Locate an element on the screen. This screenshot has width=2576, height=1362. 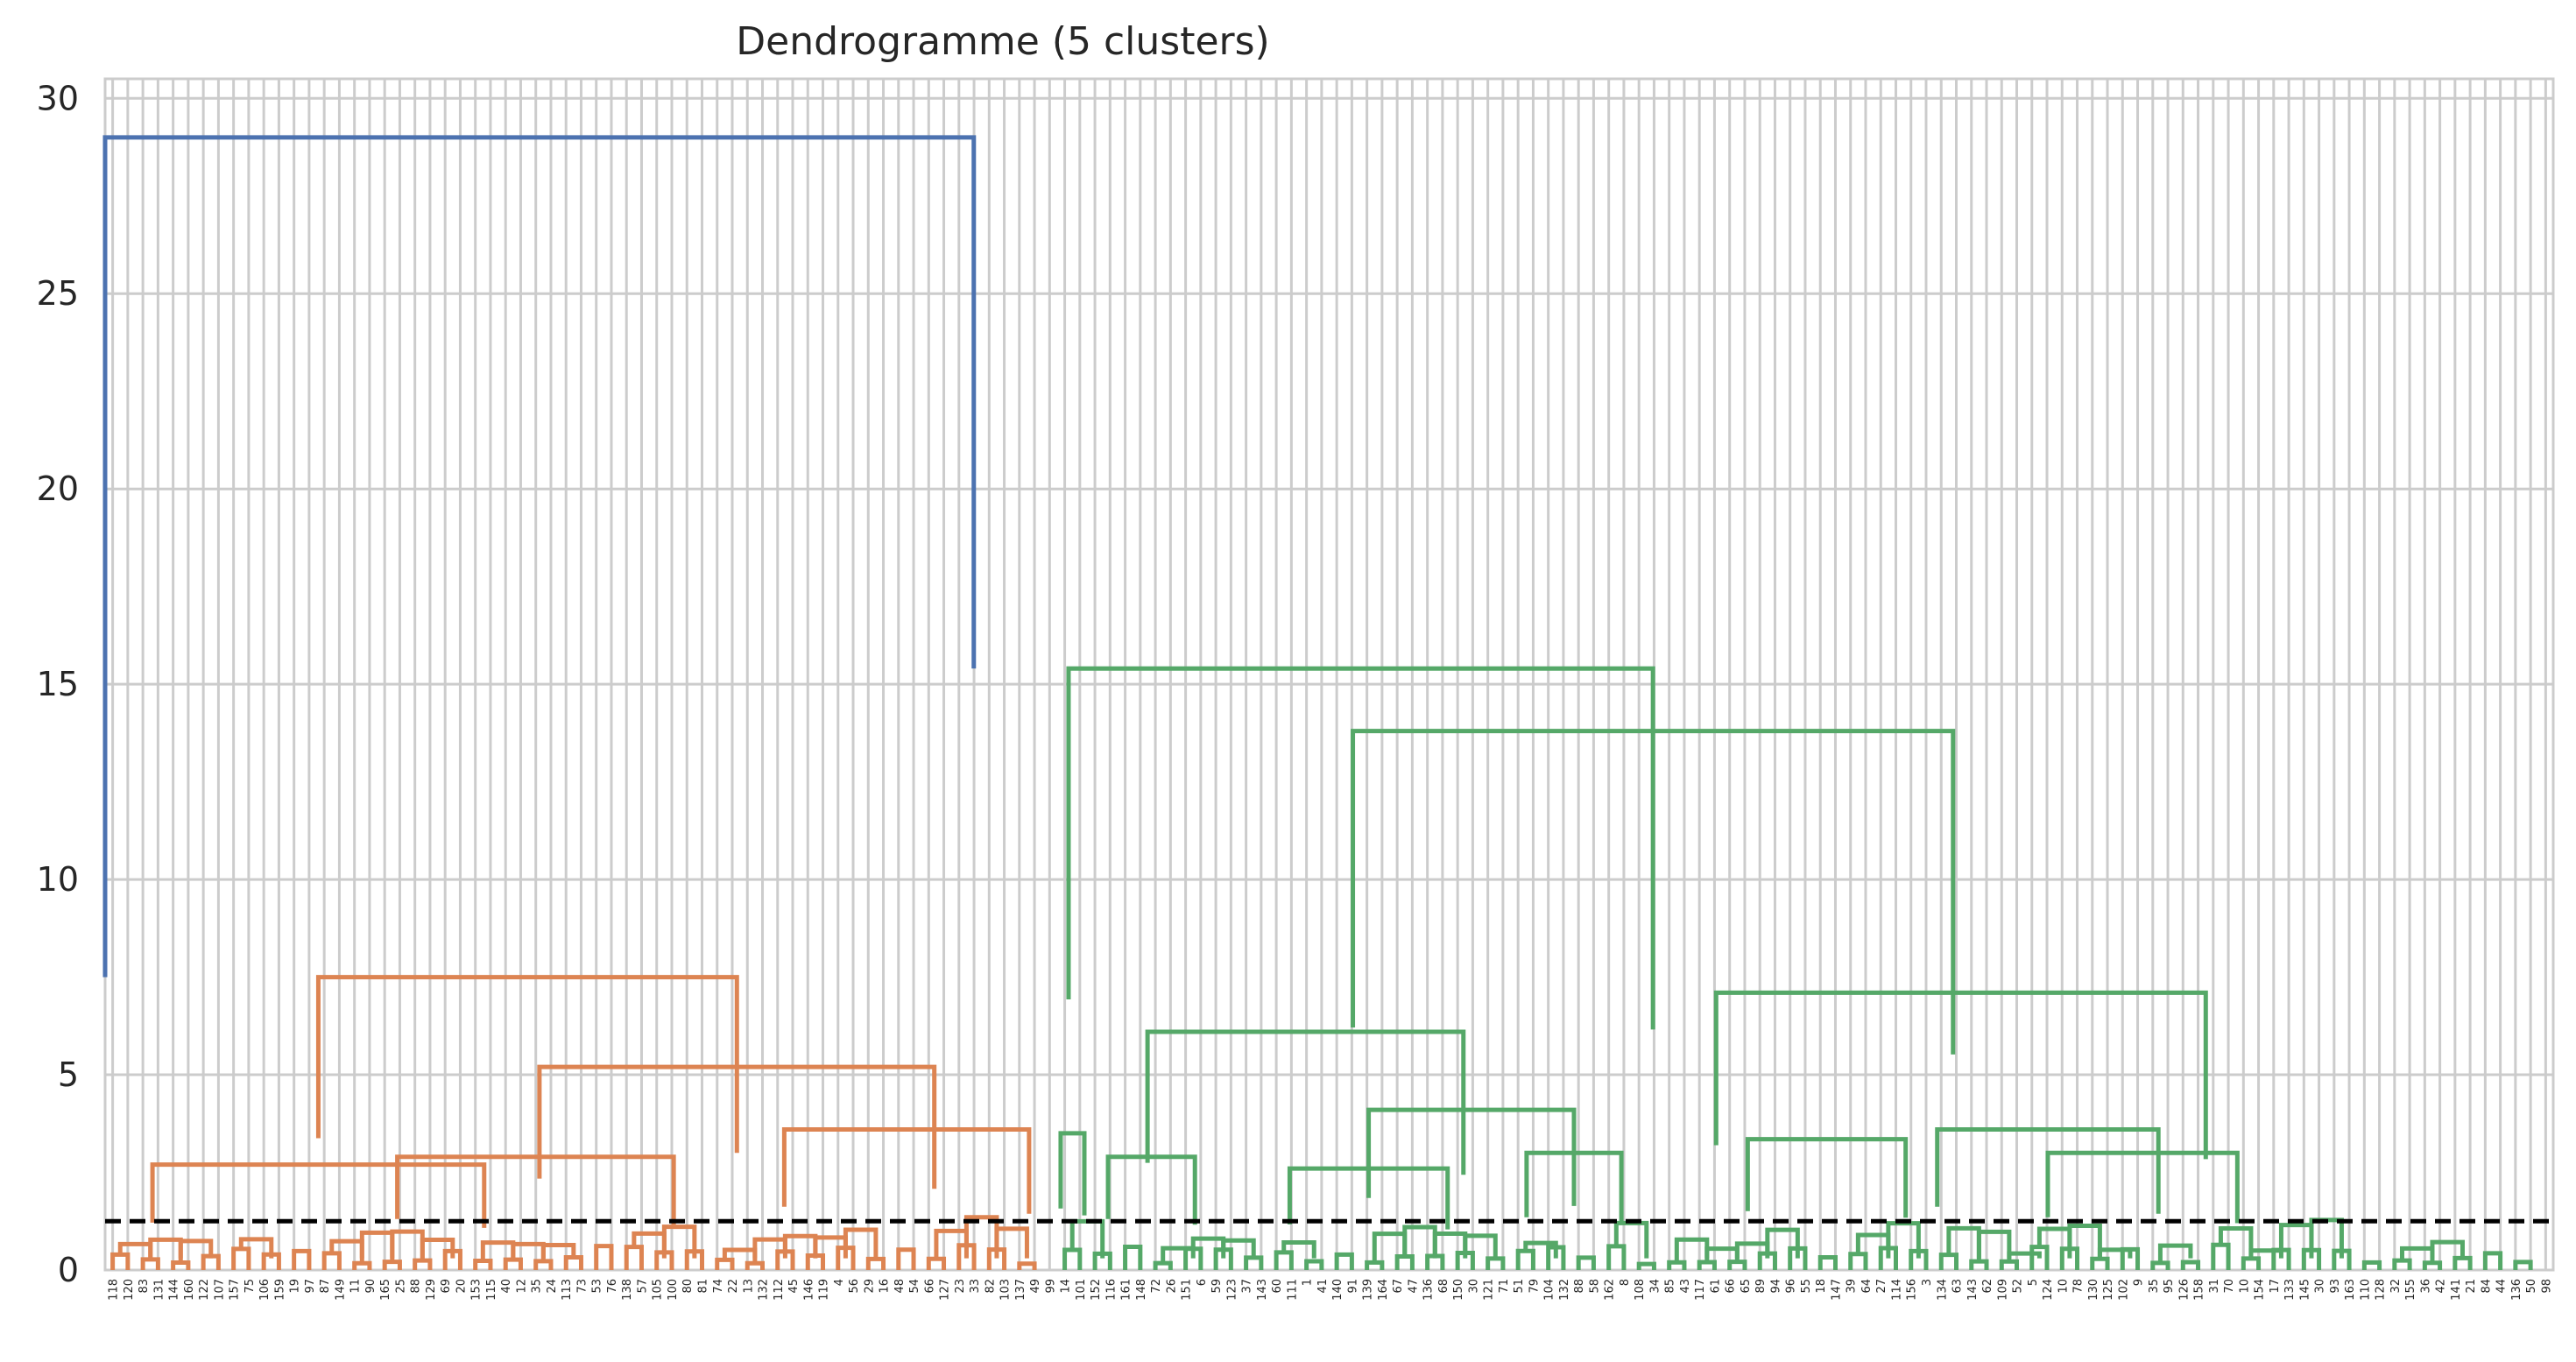
x-tick-label: 136 is located at coordinates (1429, 1290).